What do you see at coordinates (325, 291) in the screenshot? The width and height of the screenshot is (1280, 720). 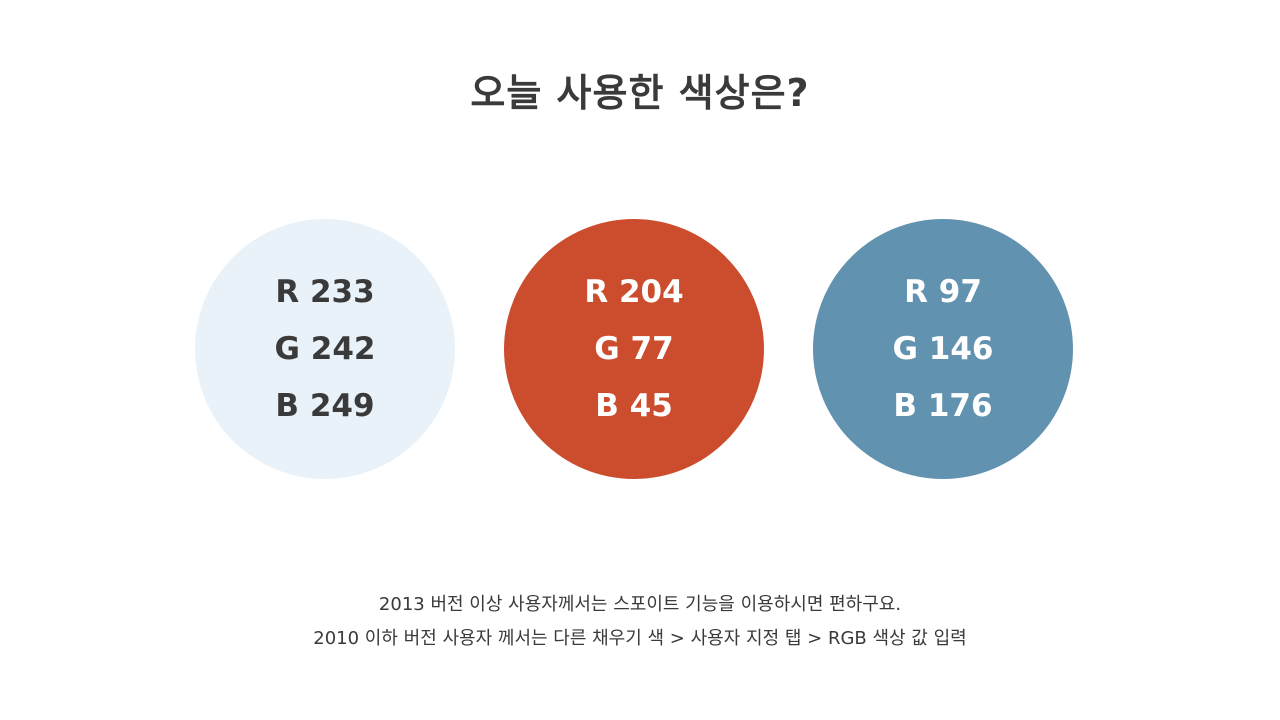 I see `rgb-red-value: R 233` at bounding box center [325, 291].